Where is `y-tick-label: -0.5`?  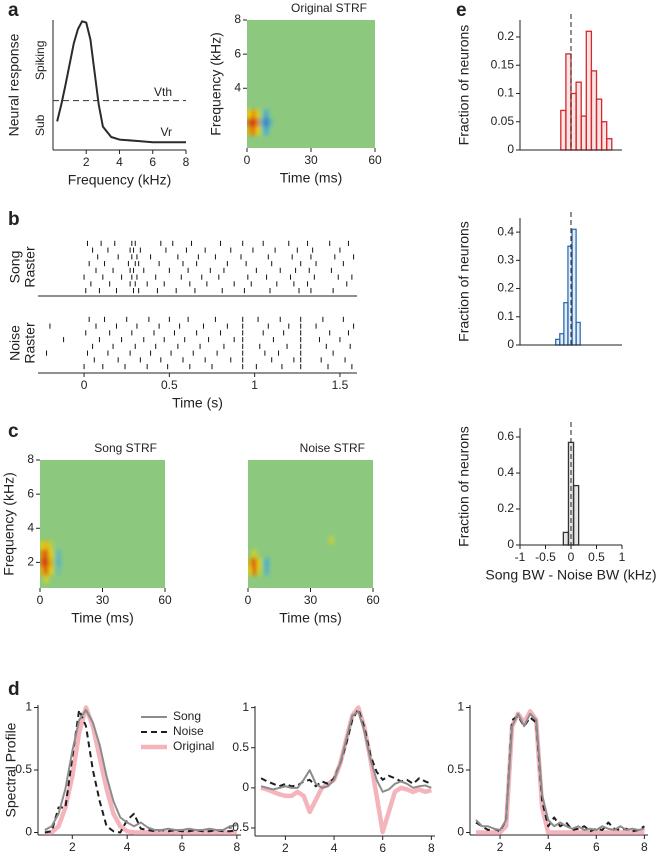
y-tick-label: -0.5 is located at coordinates (238, 827).